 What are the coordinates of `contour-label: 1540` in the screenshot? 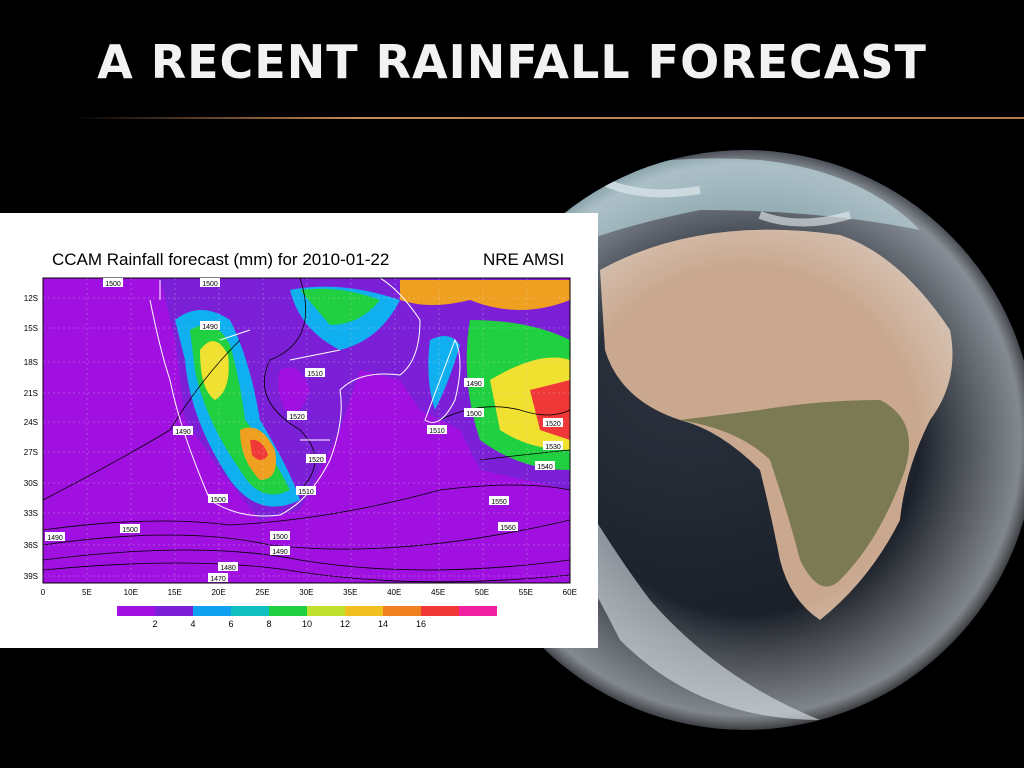 It's located at (545, 467).